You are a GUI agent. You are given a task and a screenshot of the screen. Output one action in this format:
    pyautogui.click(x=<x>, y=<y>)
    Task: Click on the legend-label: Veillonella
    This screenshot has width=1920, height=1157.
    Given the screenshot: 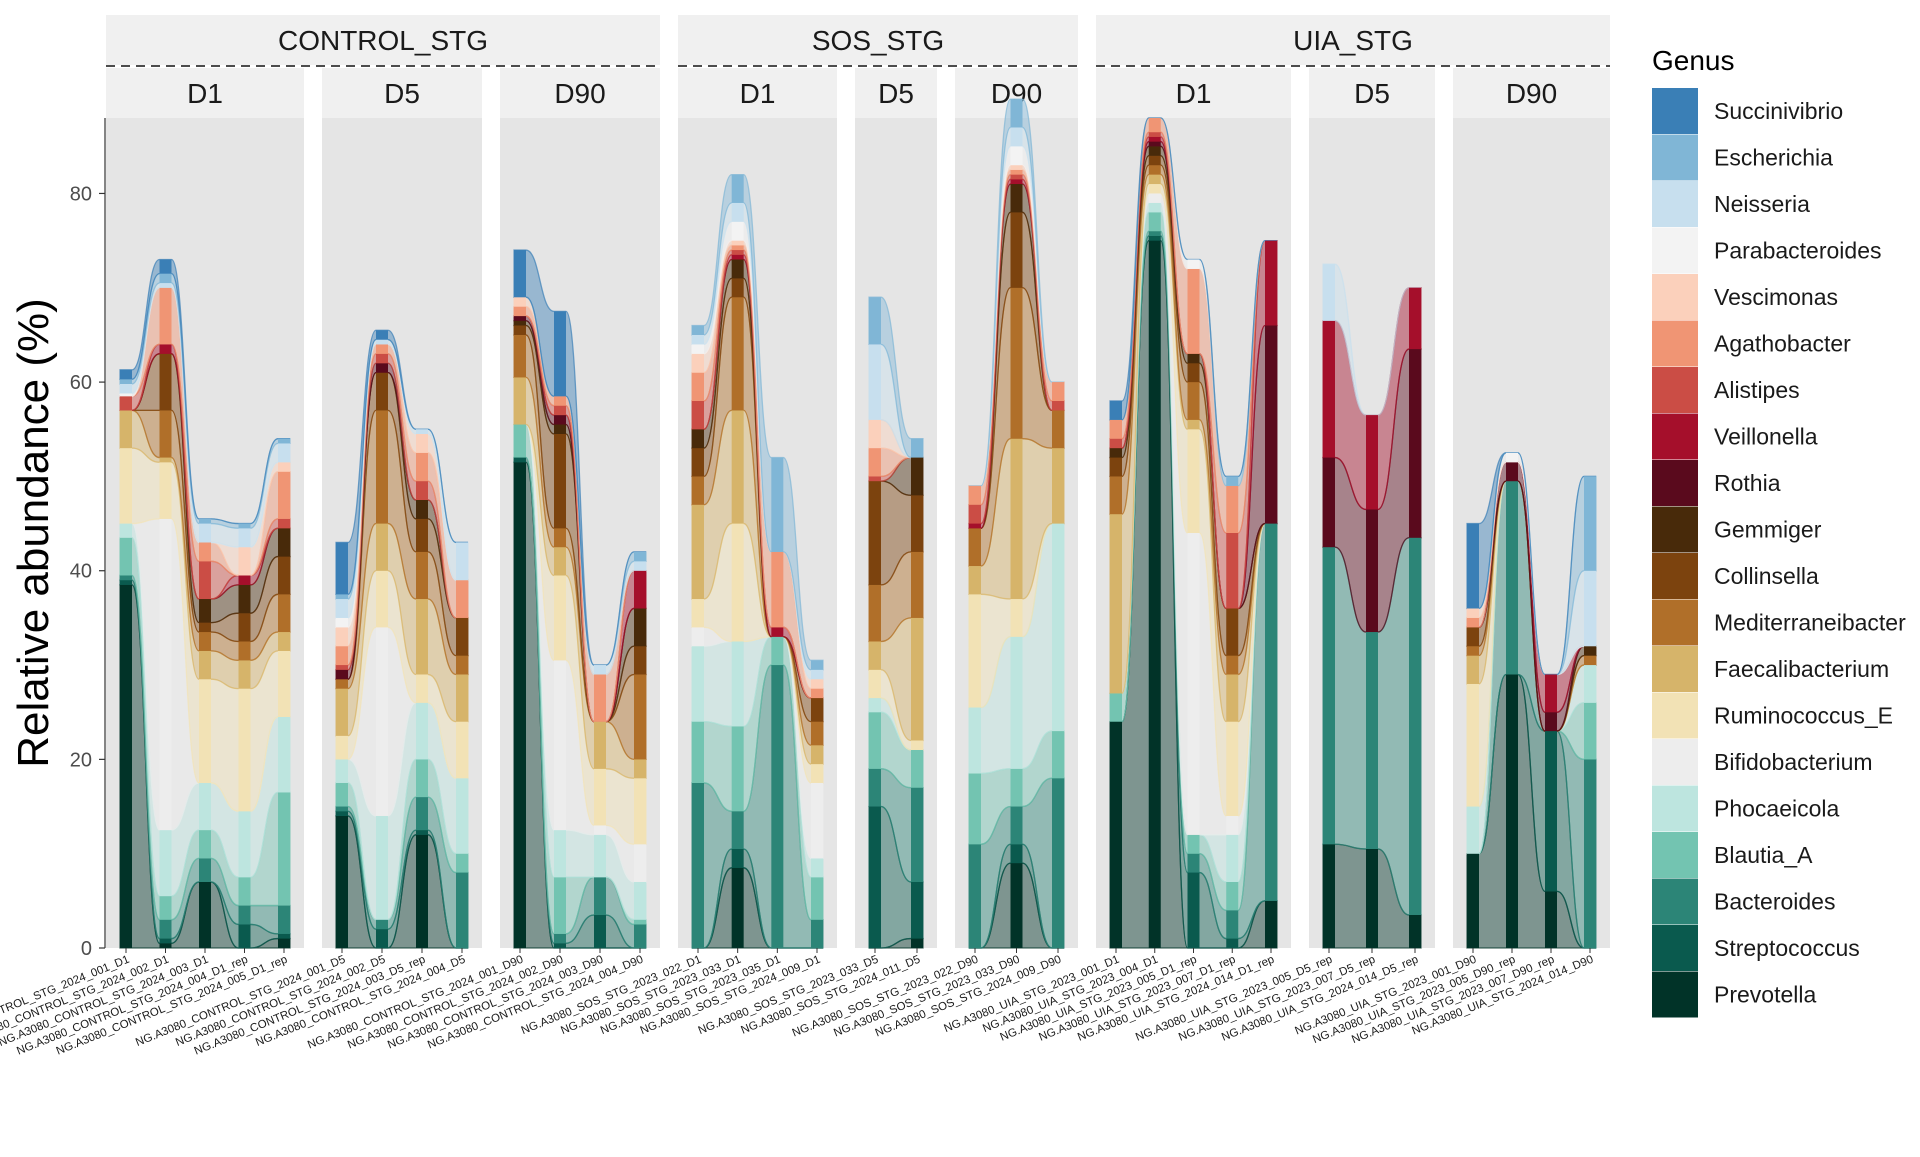 What is the action you would take?
    pyautogui.click(x=1766, y=437)
    